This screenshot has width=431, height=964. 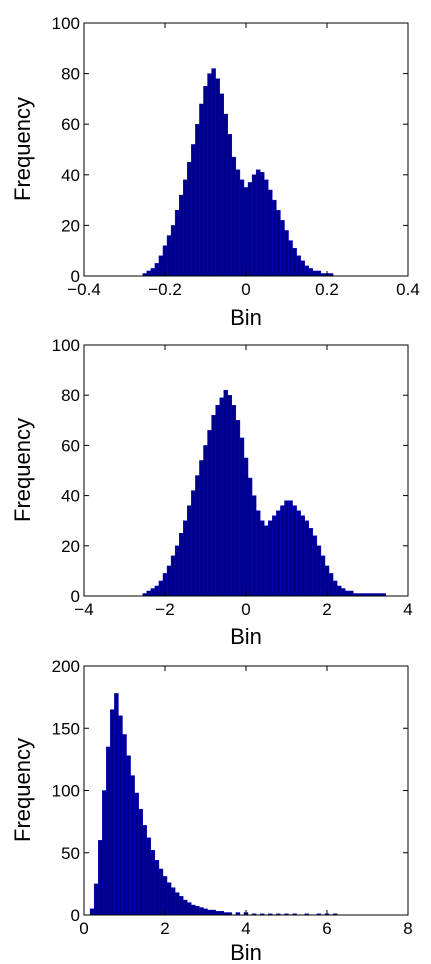 What do you see at coordinates (84, 289) in the screenshot?
I see `x-tick-label: −0.4` at bounding box center [84, 289].